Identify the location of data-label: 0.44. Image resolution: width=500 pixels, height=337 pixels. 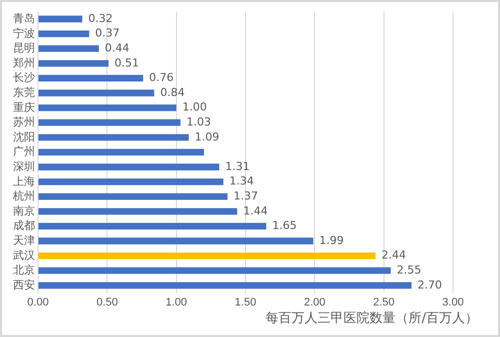
(117, 47).